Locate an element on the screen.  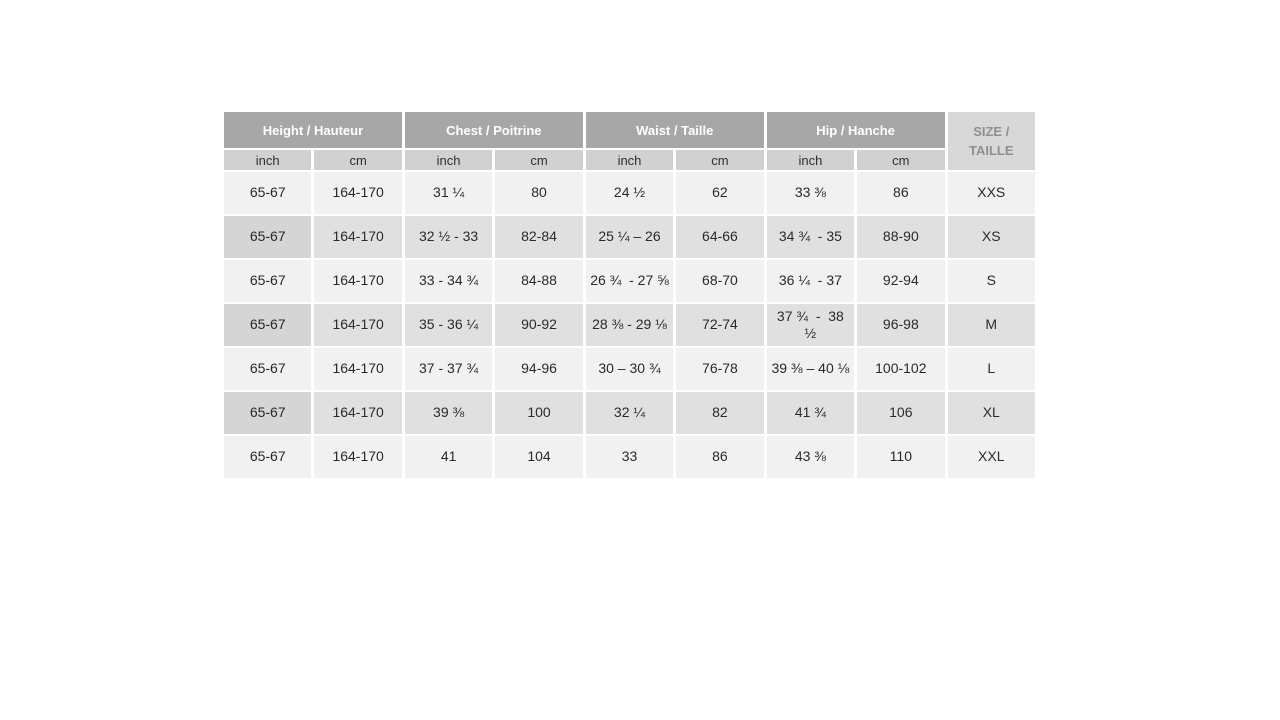
table-cell: 28 ⅜ - 29 ⅛ is located at coordinates (629, 325).